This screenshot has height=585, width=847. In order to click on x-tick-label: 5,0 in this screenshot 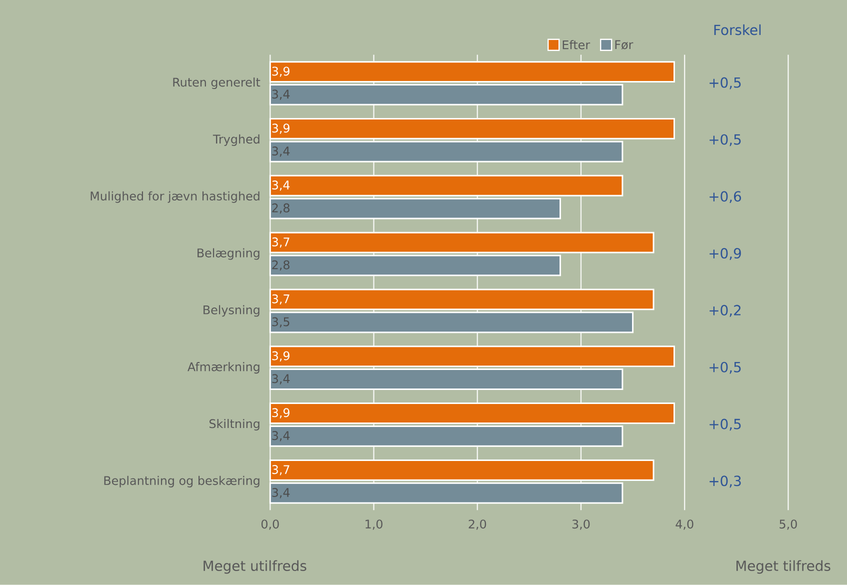, I will do `click(788, 525)`.